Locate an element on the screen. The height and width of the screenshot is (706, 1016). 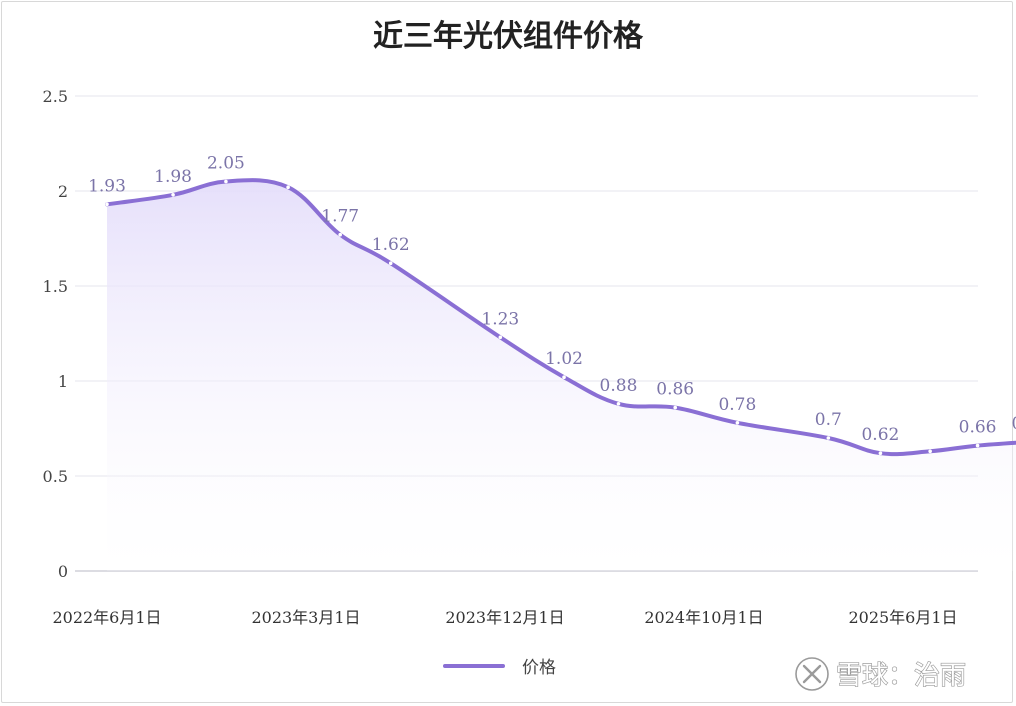
x-tick-label: 2024年10月1日 is located at coordinates (703, 617).